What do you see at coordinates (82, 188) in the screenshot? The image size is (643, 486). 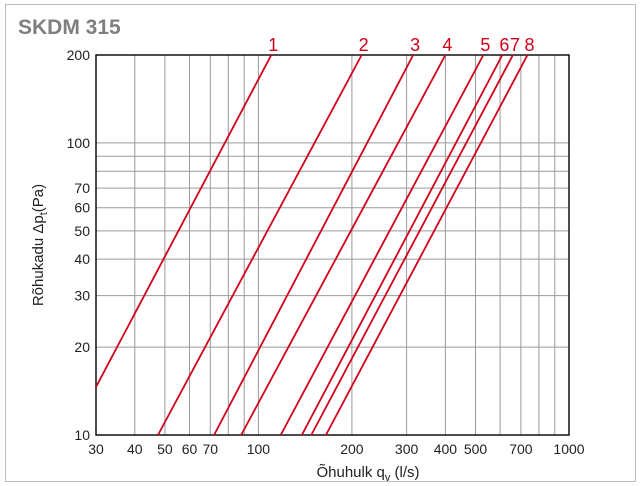 I see `y-tick-label: 70` at bounding box center [82, 188].